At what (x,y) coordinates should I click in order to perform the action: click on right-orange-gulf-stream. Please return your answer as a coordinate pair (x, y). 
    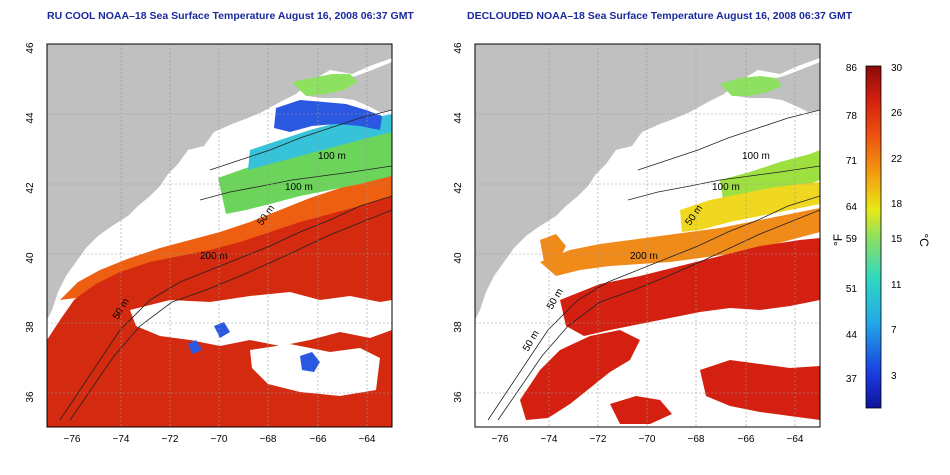
    Looking at the image, I should click on (680, 242).